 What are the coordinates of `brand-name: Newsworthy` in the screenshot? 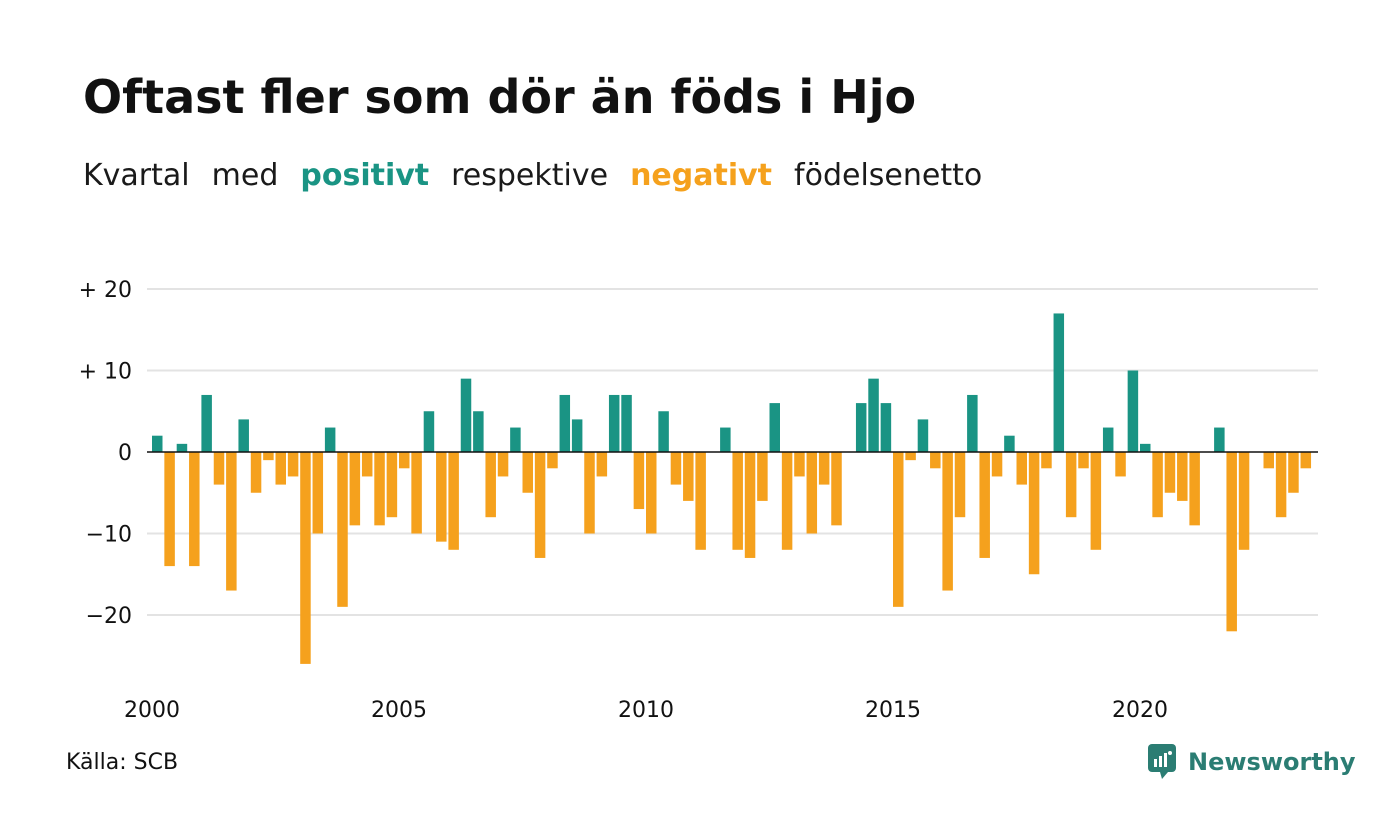 It's located at (1272, 762).